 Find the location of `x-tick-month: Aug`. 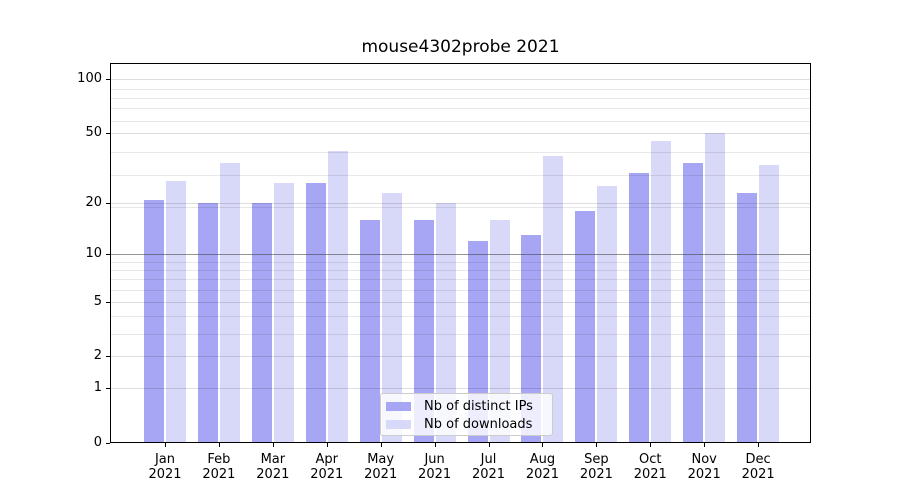

x-tick-month: Aug is located at coordinates (542, 459).